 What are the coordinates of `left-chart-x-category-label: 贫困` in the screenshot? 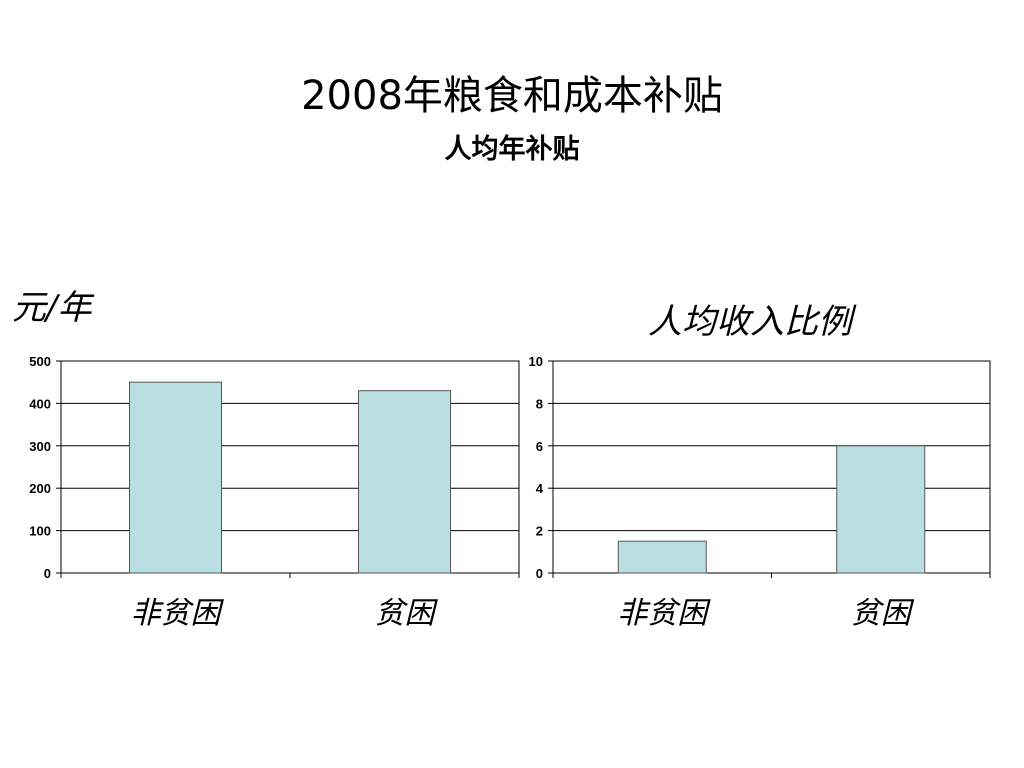 It's located at (407, 613).